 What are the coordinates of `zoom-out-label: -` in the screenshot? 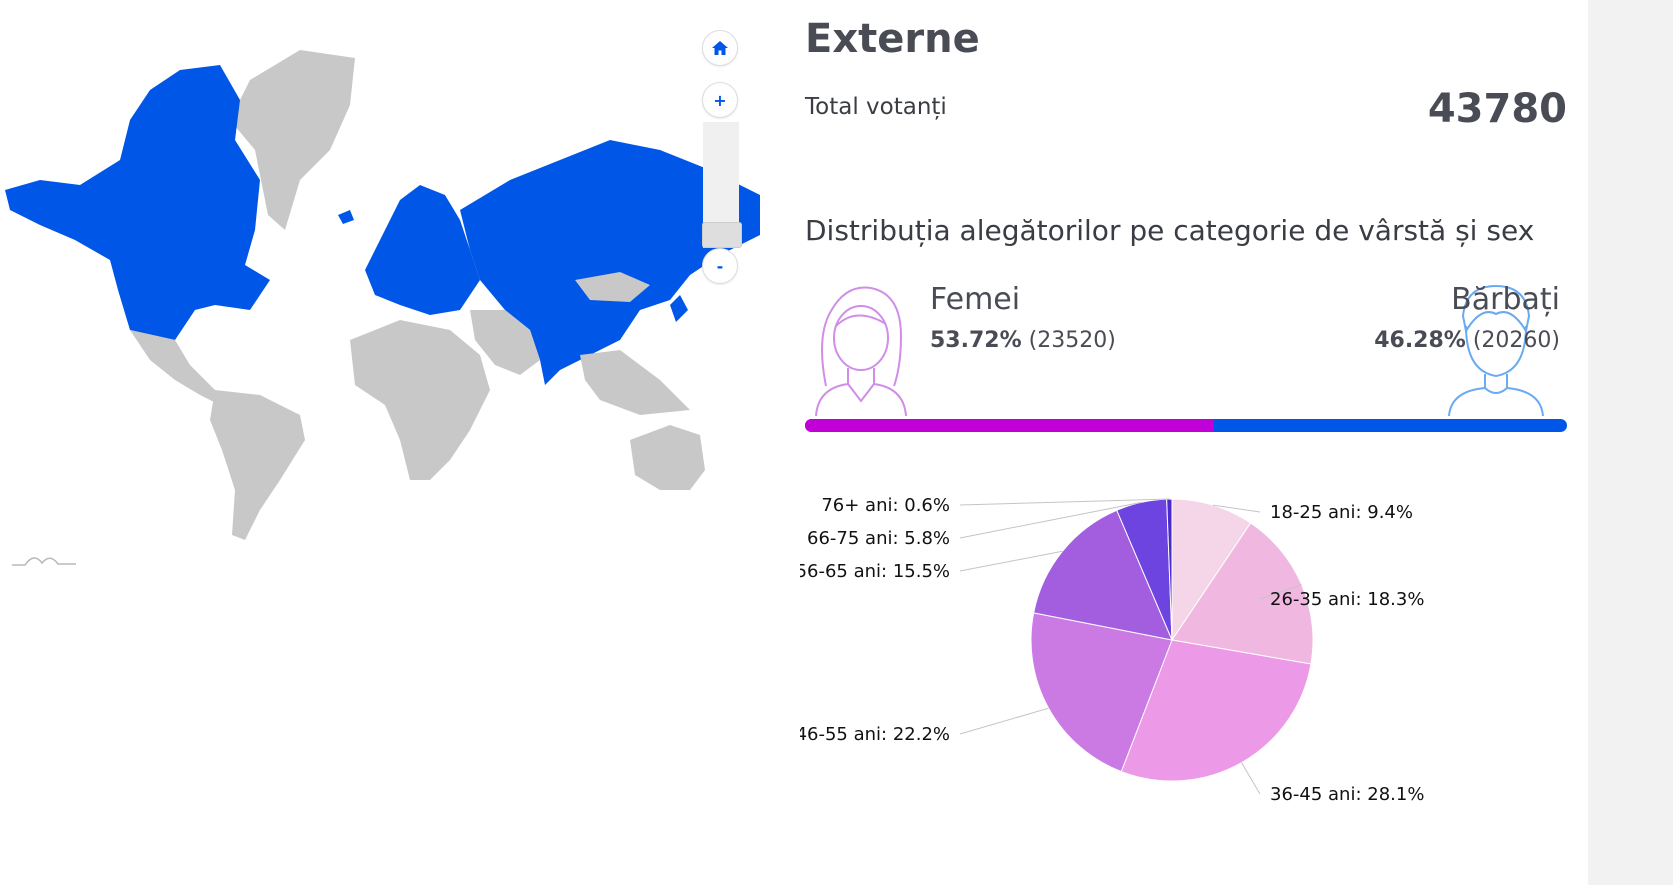 It's located at (720, 266).